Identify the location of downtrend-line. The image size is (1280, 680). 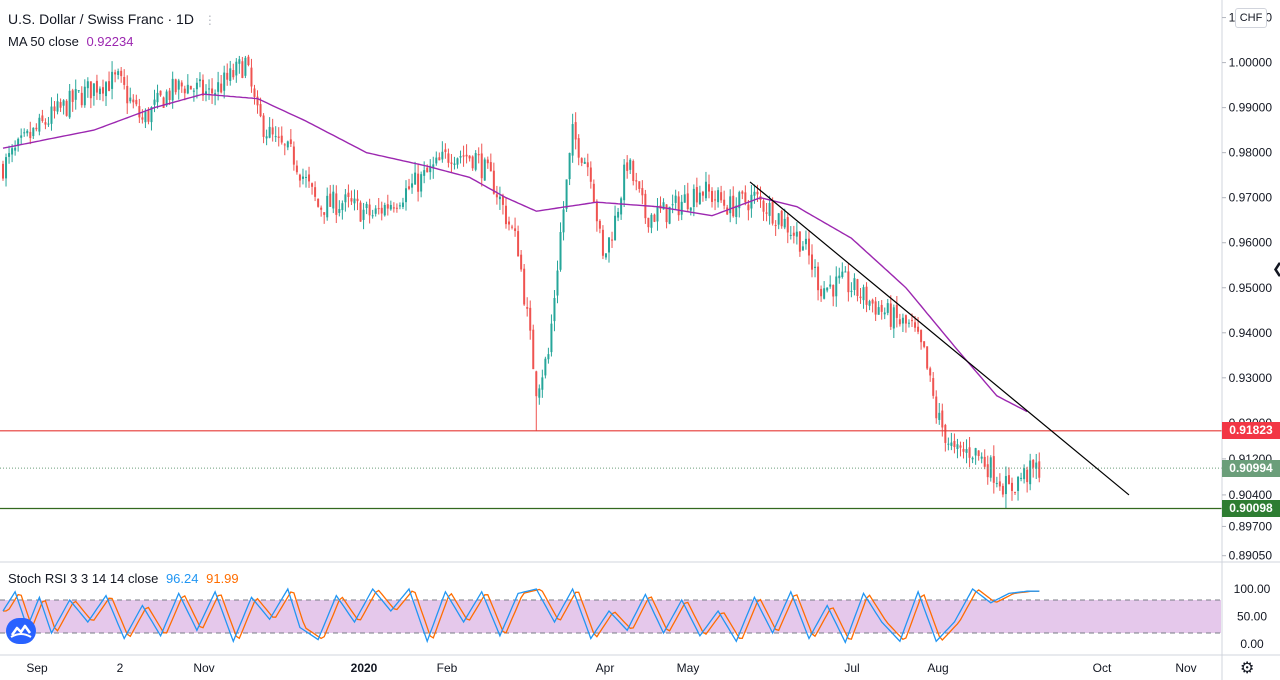
(939, 338).